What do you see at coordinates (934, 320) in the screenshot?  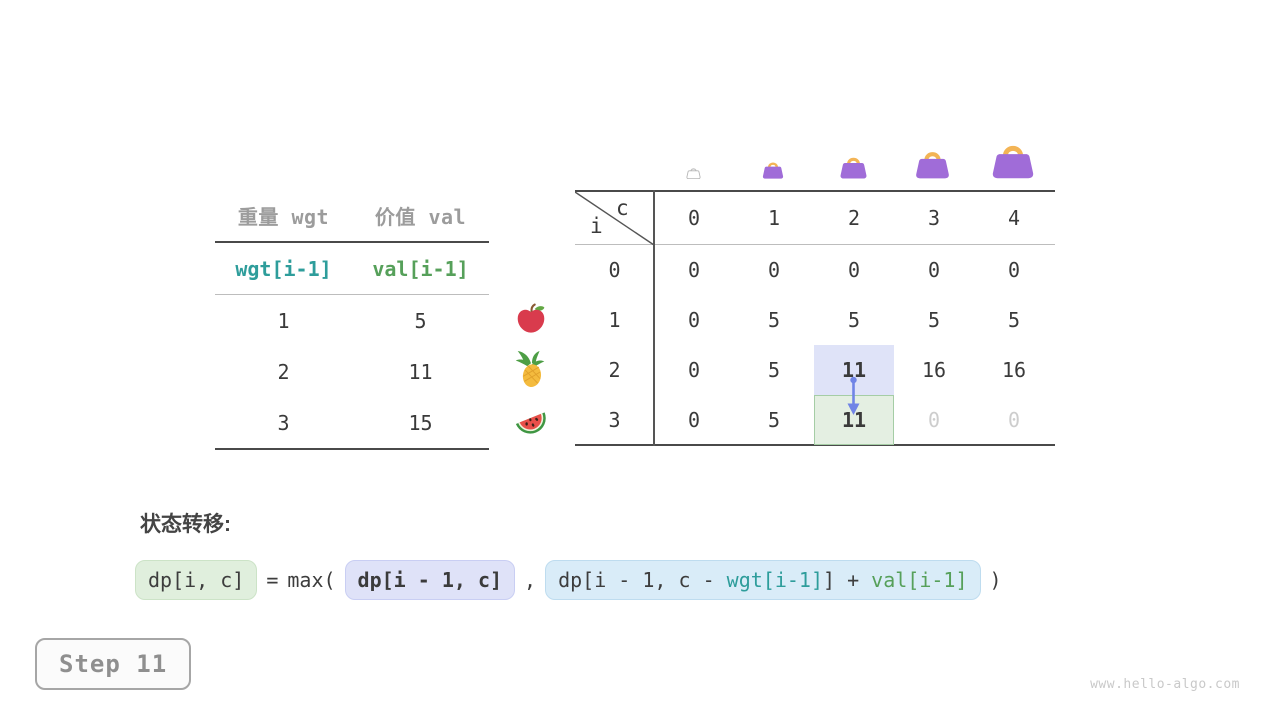 I see `dp-cell-1-3: 5` at bounding box center [934, 320].